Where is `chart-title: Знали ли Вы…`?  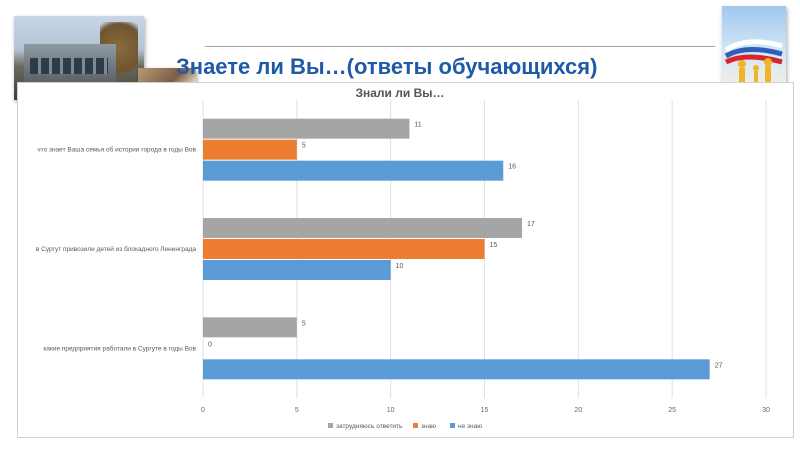
chart-title: Знали ли Вы… is located at coordinates (400, 93).